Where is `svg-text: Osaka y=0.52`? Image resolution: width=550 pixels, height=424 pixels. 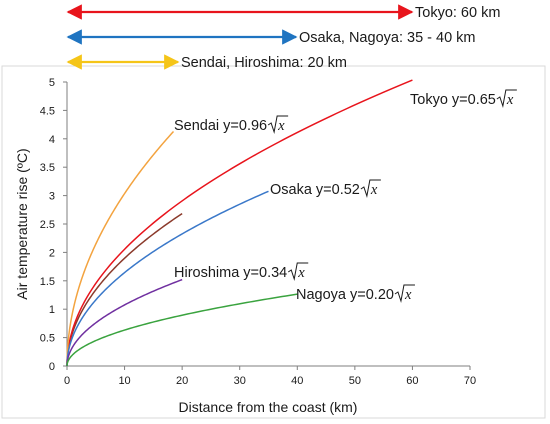 svg-text: Osaka y=0.52 is located at coordinates (315, 190).